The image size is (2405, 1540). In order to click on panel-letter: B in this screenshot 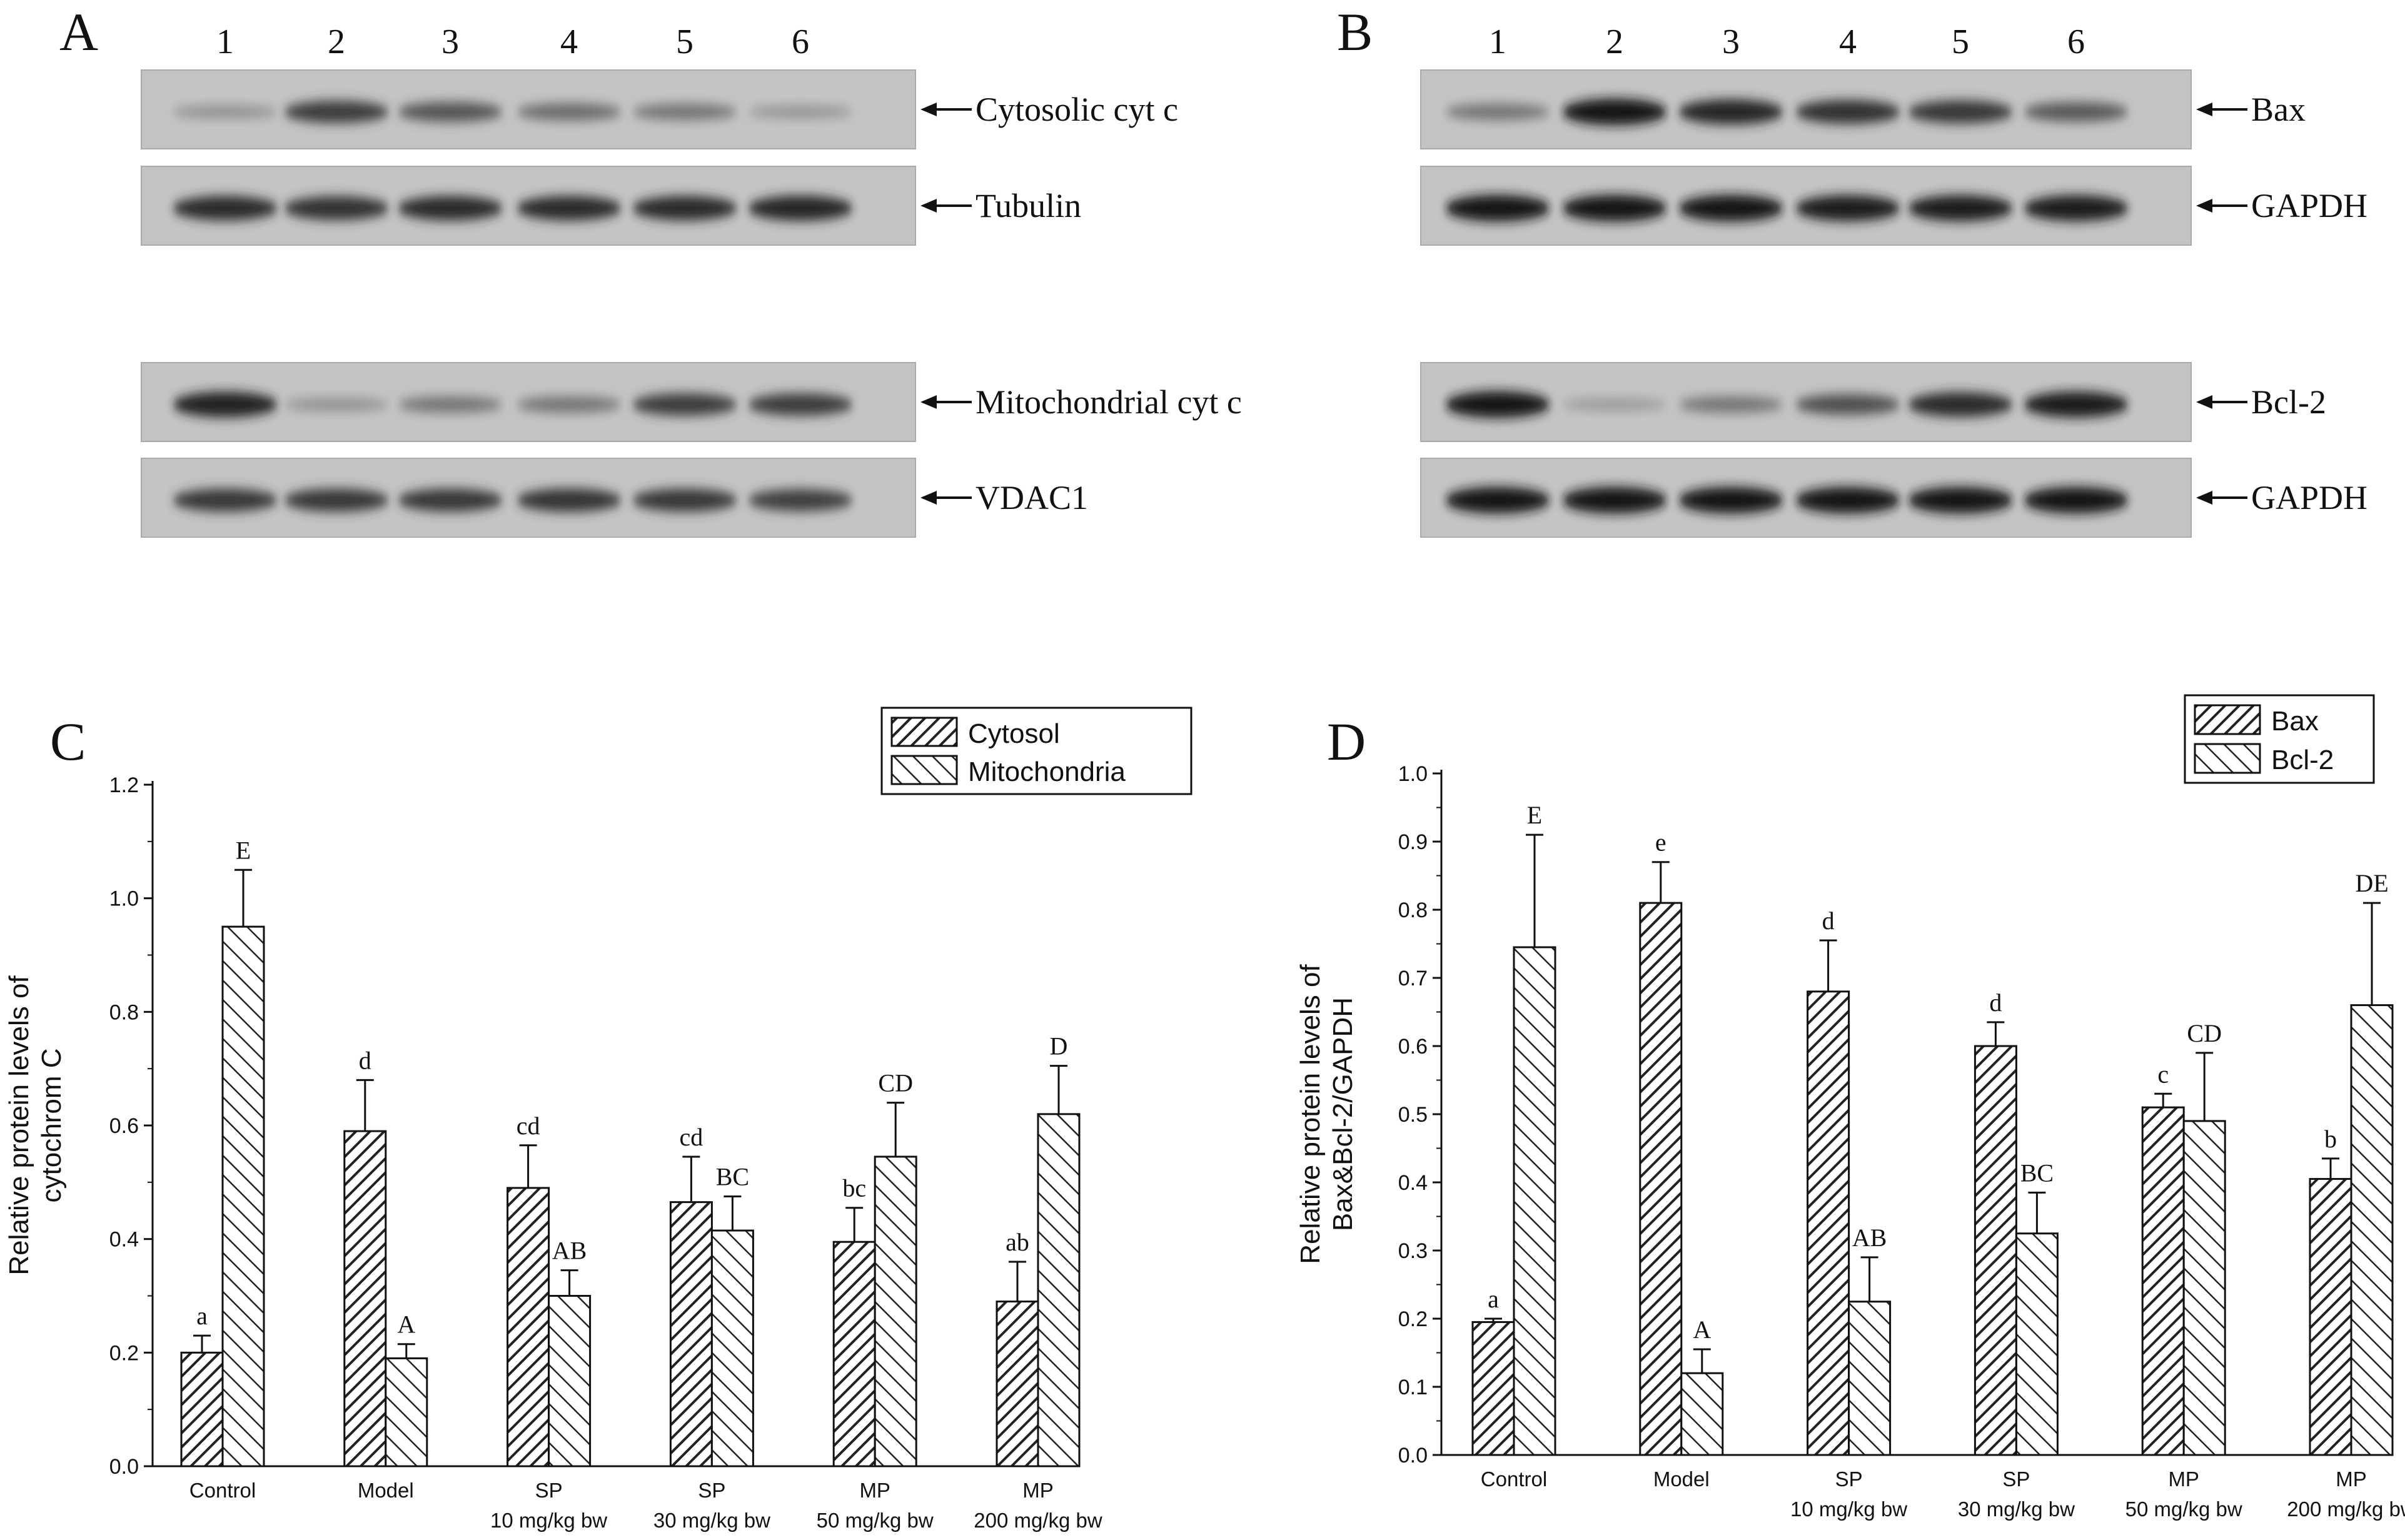, I will do `click(1355, 32)`.